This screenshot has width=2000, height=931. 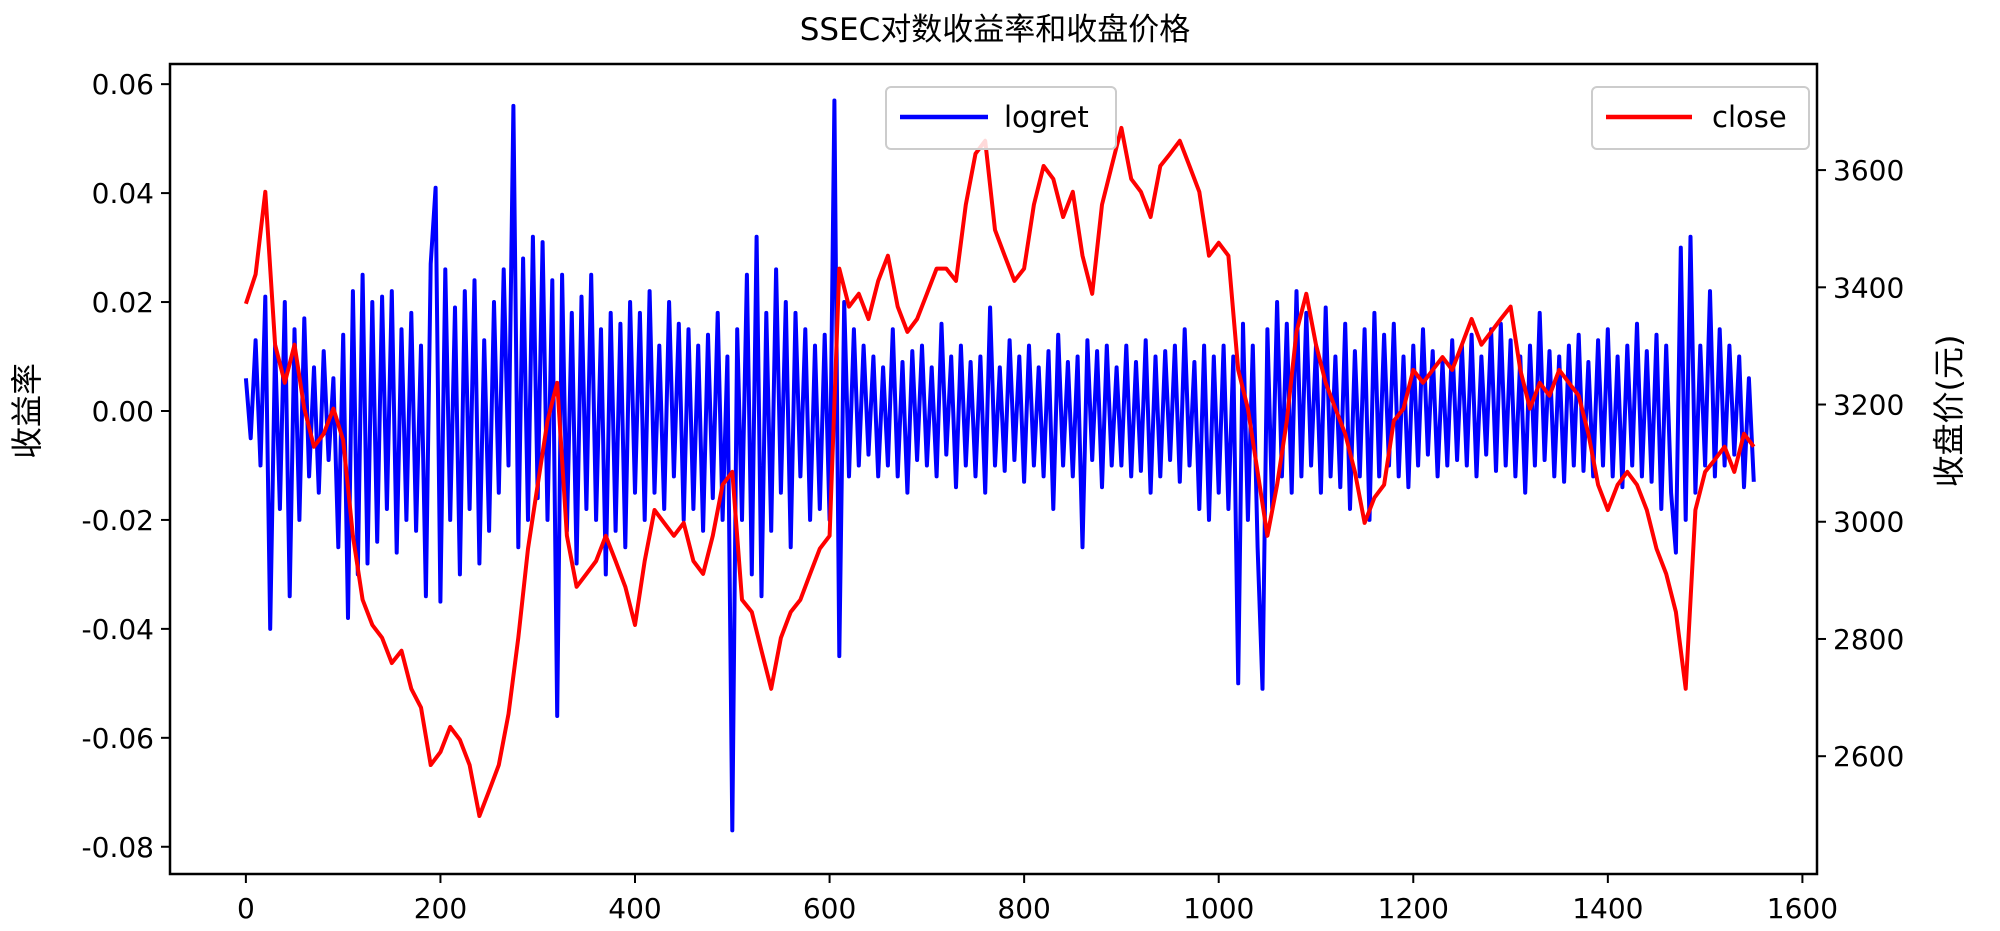 What do you see at coordinates (995, 30) in the screenshot?
I see `chart-title: SSEC对数收益率和收盘价格` at bounding box center [995, 30].